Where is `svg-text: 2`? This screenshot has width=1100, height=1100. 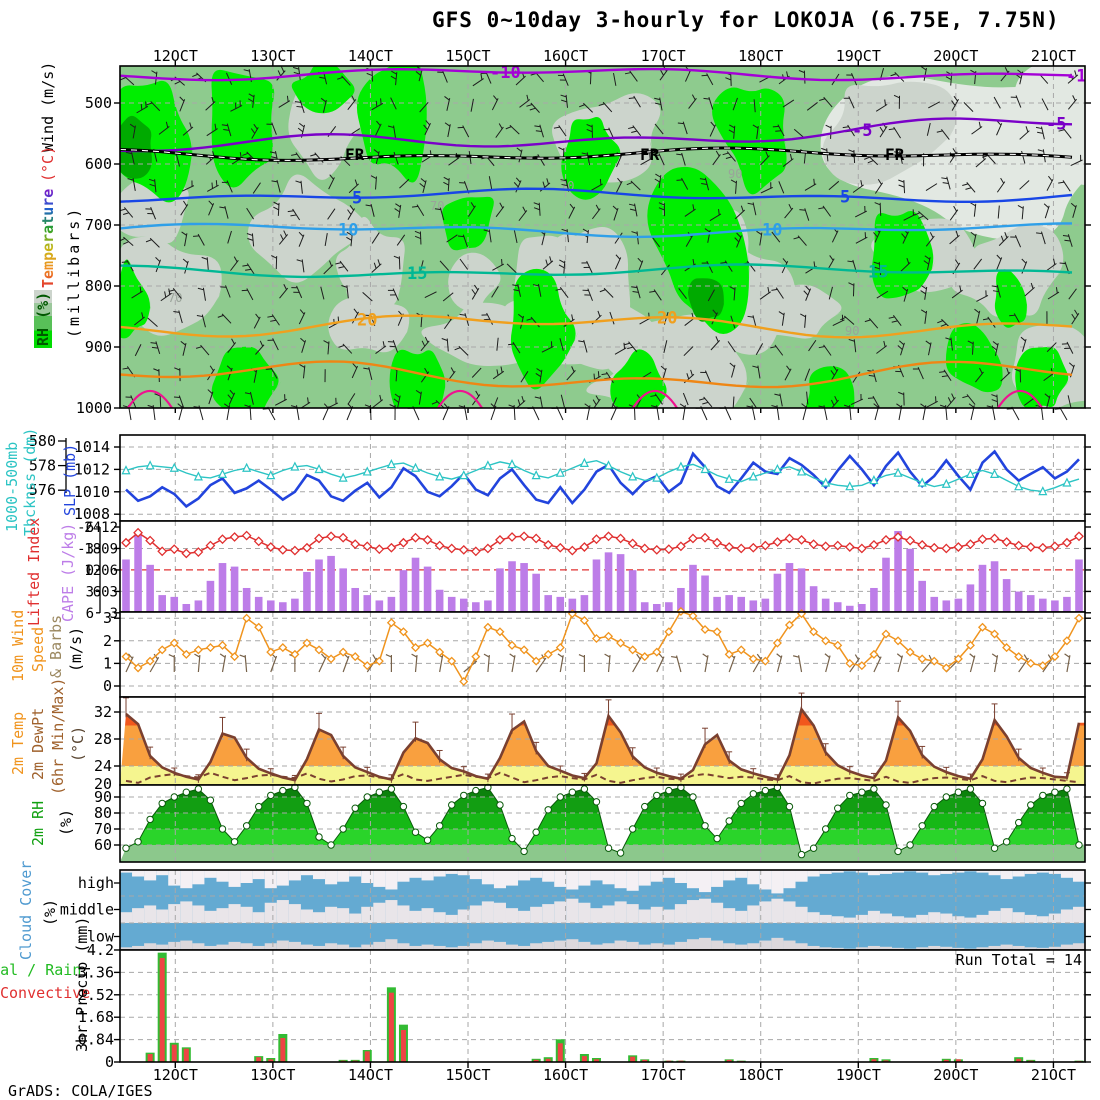 svg-text: 2 is located at coordinates (107, 641).